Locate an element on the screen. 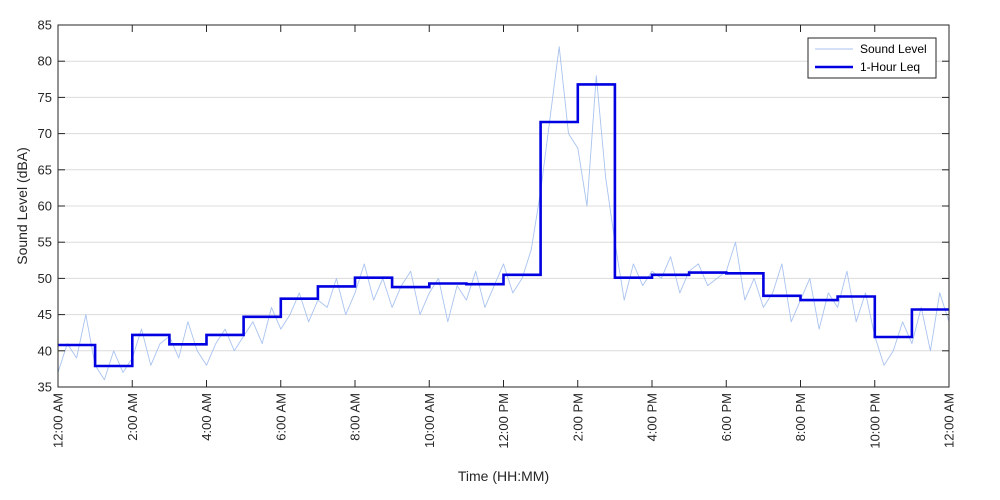 Image resolution: width=1000 pixels, height=500 pixels. x-tick-label: 4:00 AM is located at coordinates (206, 417).